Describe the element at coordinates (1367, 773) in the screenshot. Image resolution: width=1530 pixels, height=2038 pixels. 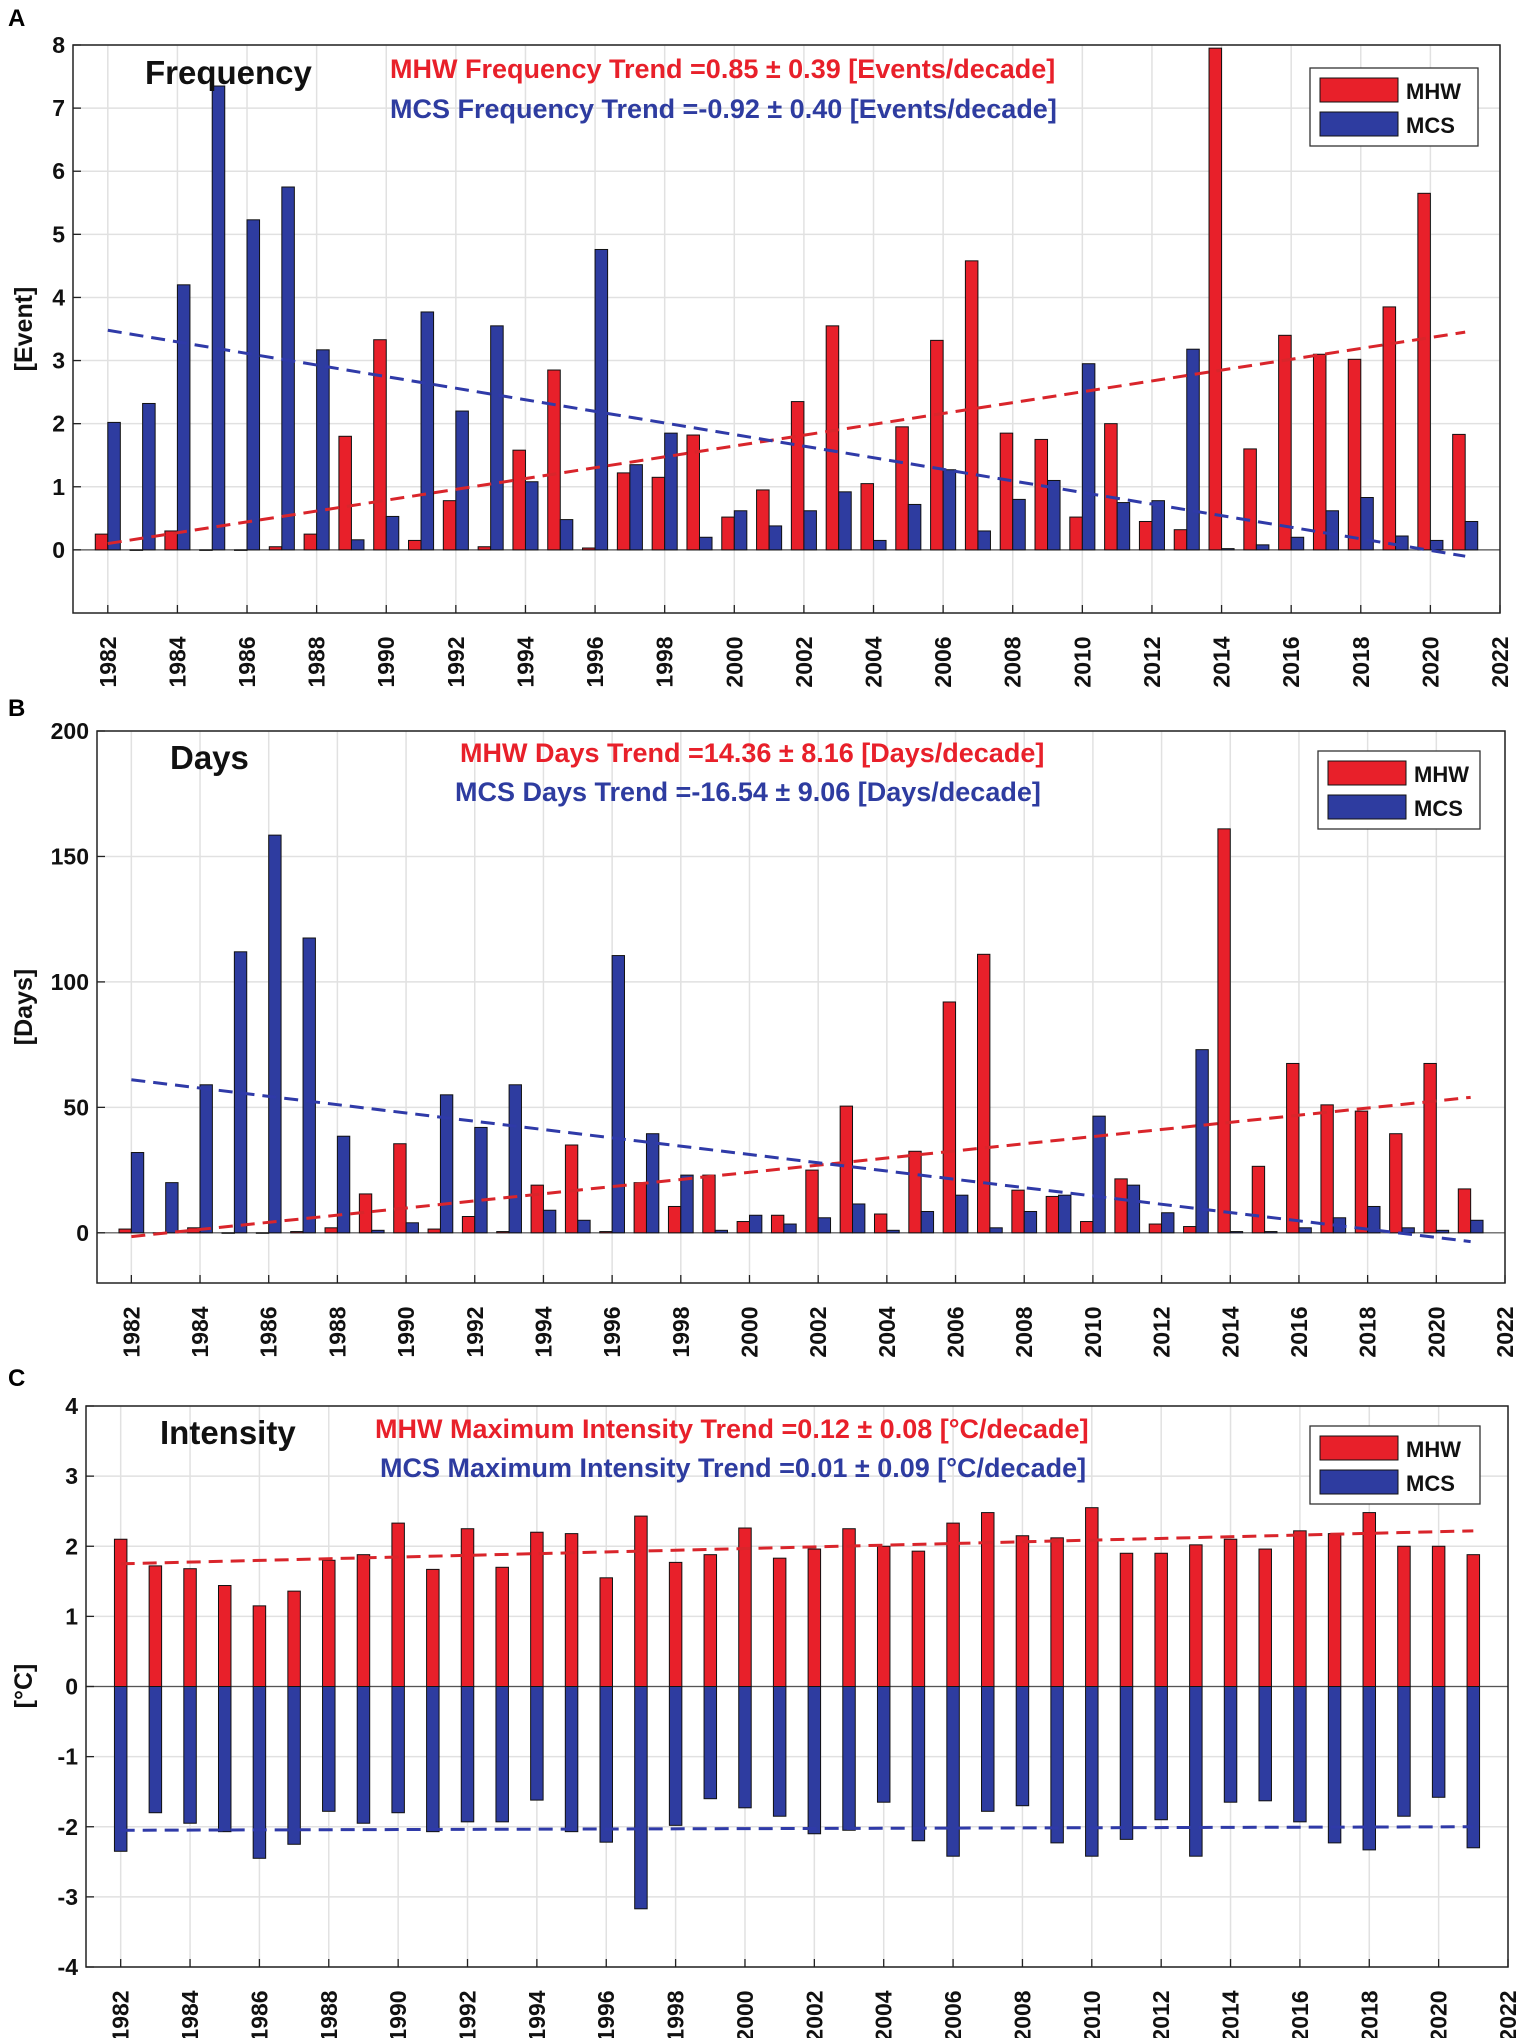
I see `legend-swatch-mhw` at that location.